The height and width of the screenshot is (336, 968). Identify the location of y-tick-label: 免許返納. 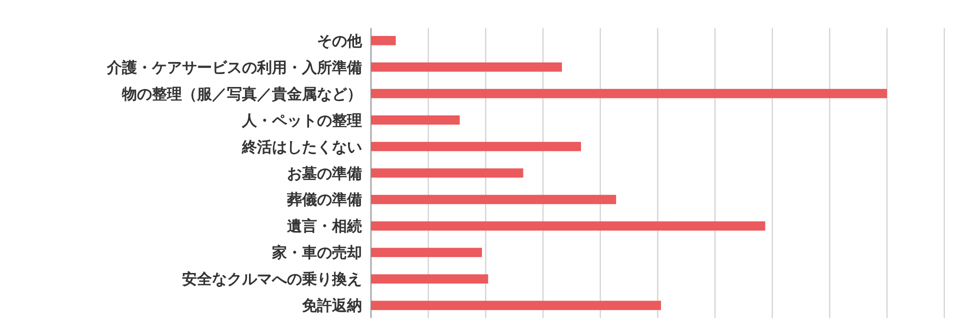
(331, 305).